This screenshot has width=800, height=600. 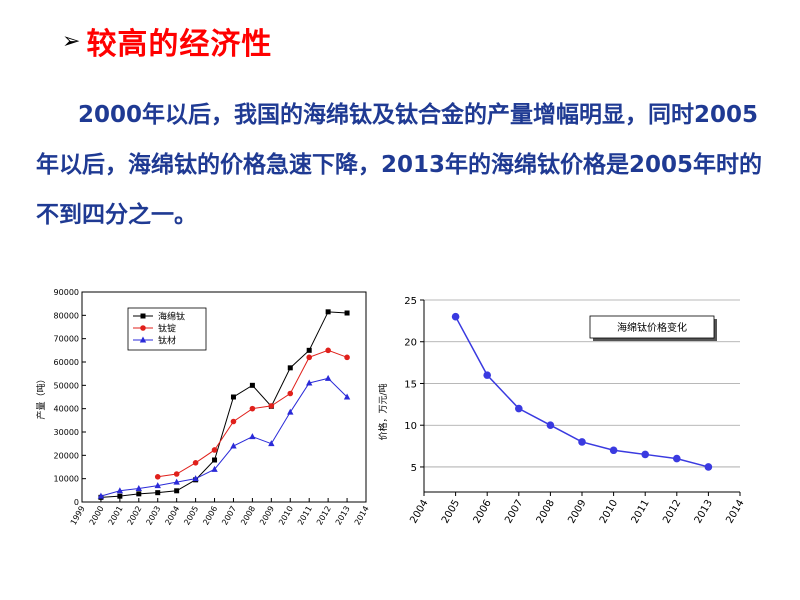 What do you see at coordinates (66, 339) in the screenshot?
I see `y-tick-label: 70000` at bounding box center [66, 339].